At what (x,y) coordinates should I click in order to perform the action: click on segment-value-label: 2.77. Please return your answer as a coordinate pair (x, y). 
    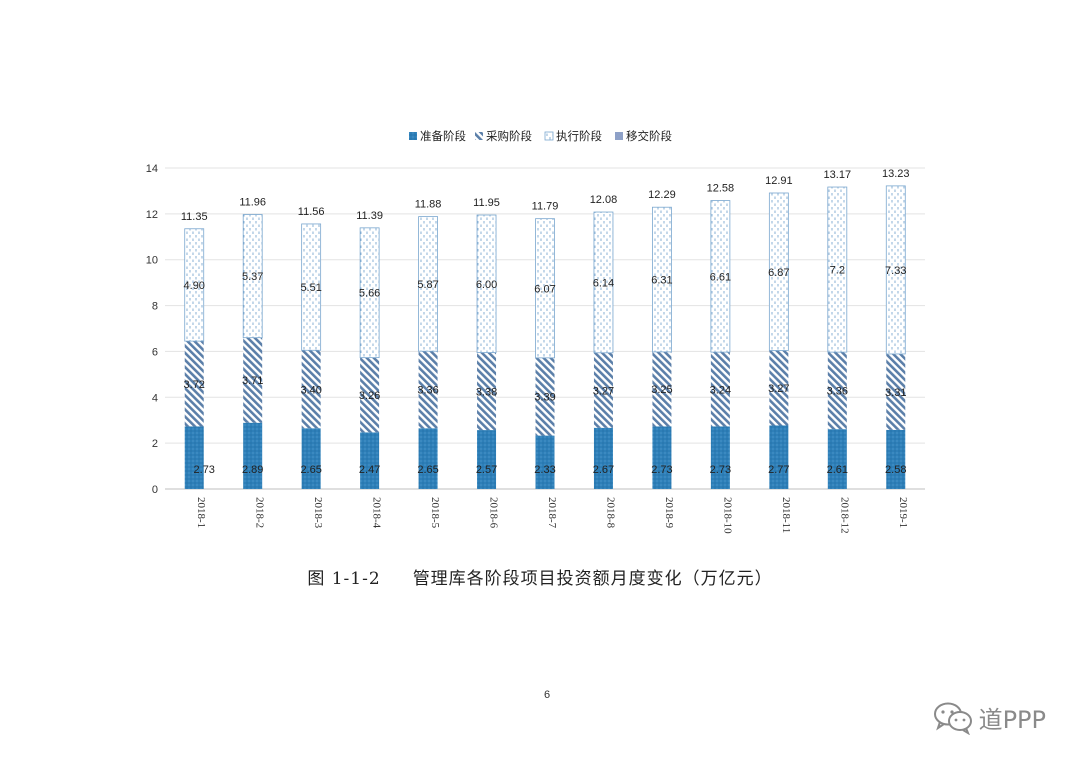
    Looking at the image, I should click on (778, 470).